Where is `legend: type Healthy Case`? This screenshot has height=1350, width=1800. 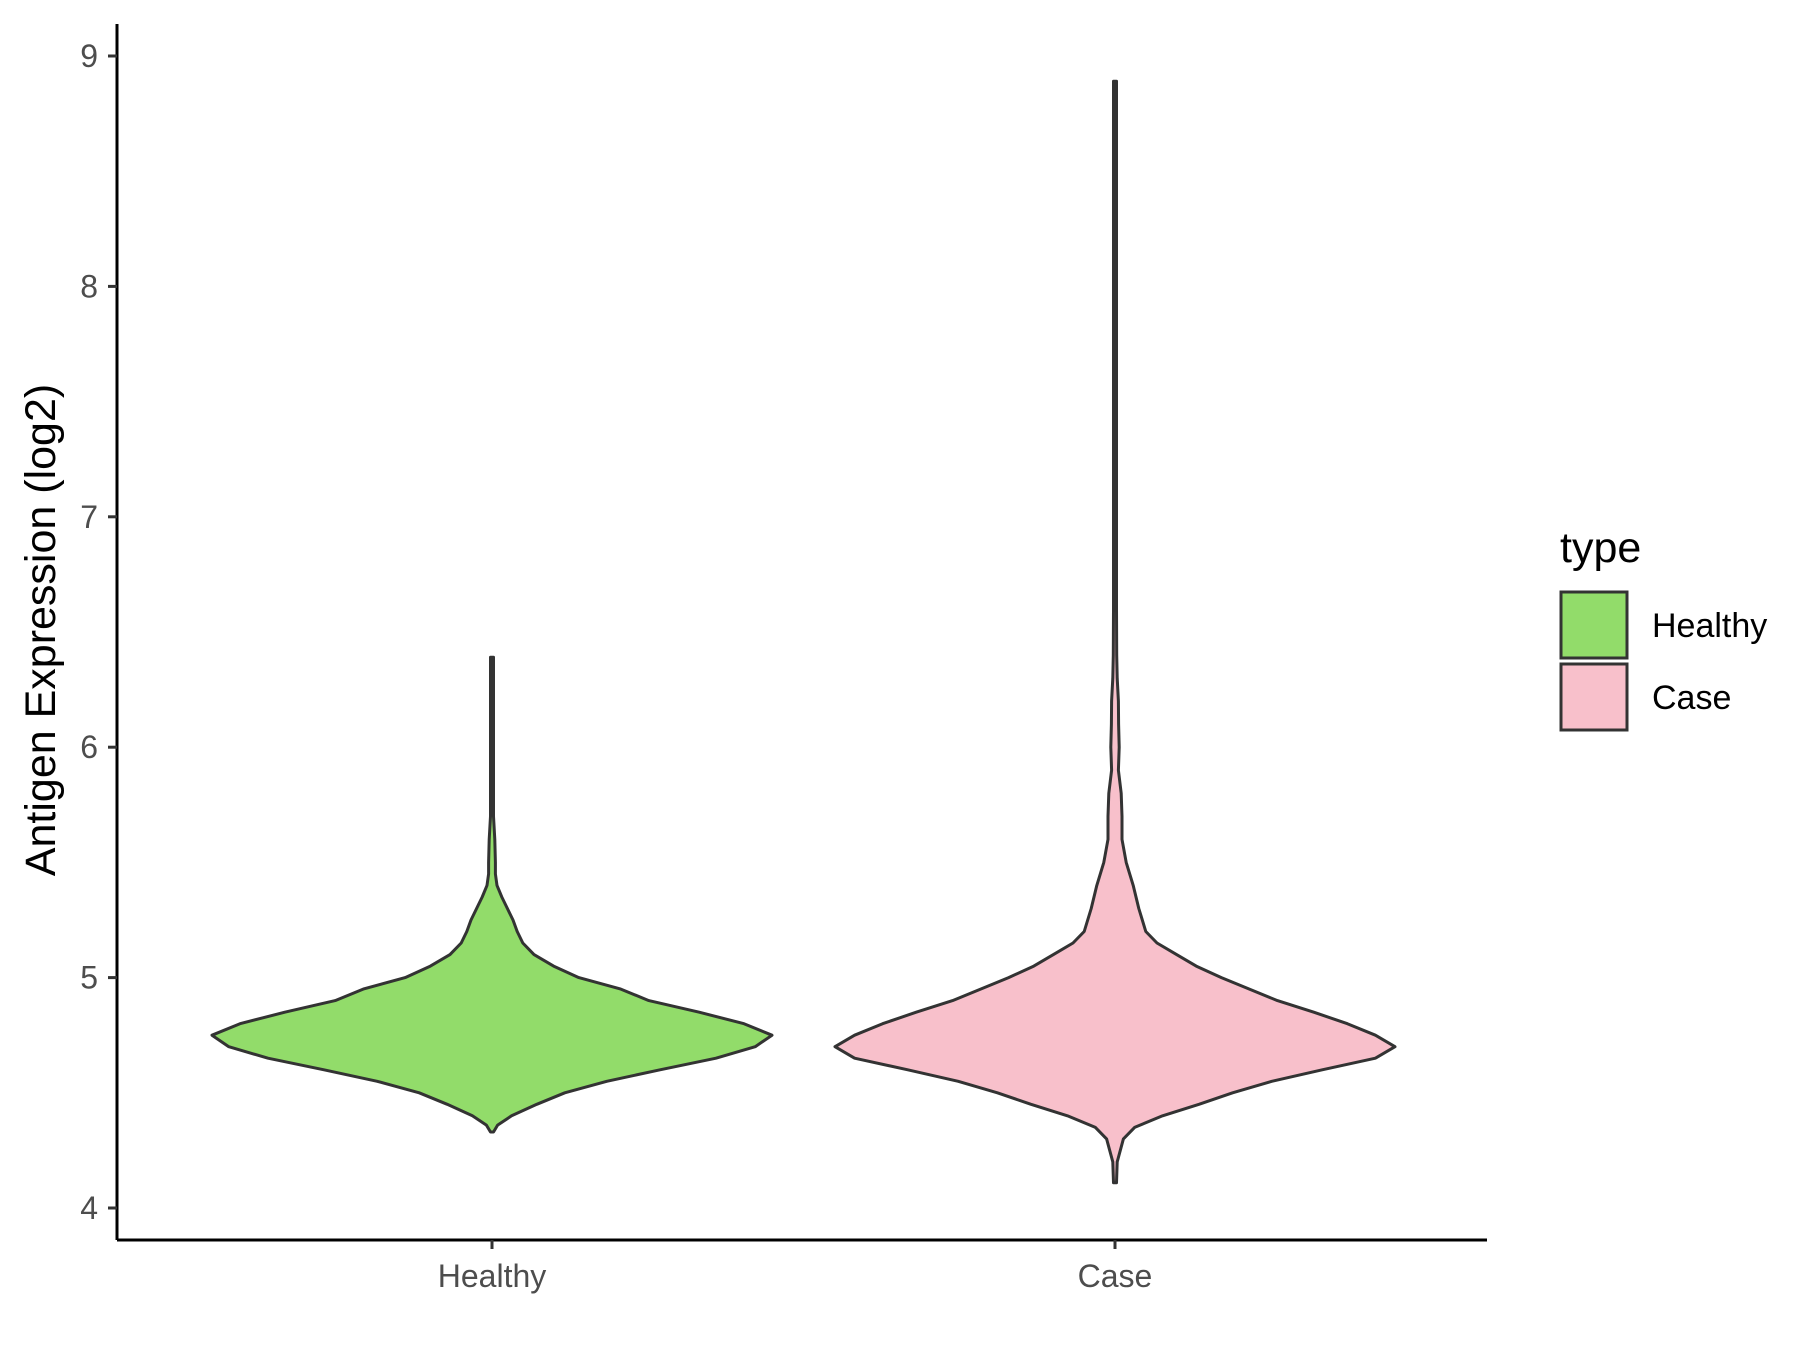
legend: type Healthy Case is located at coordinates (1663, 628).